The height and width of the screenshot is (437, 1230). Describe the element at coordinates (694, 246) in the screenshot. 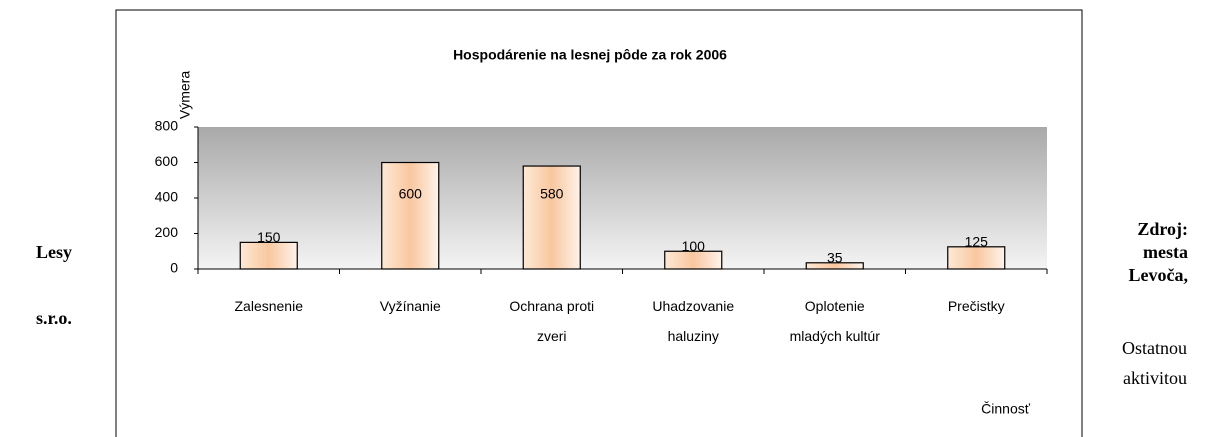

I see `data-label: 100` at that location.